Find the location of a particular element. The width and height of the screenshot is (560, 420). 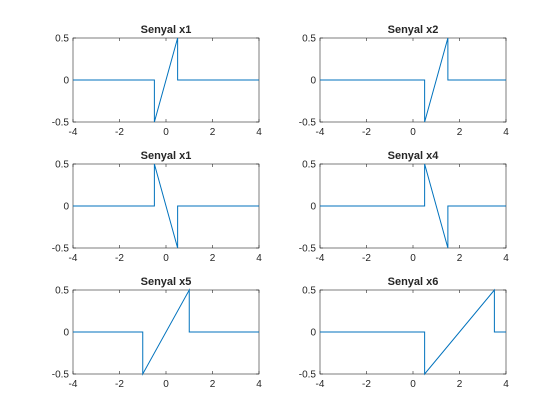

subplot-6: Senyal x6 -4 -2 0 2 4 -0.5 0 0.5 is located at coordinates (404, 333).